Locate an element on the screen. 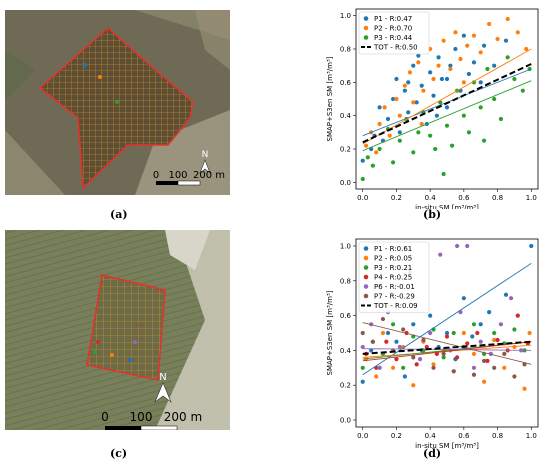 The width and height of the screenshot is (550, 465). field-outline is located at coordinates (116, 108).